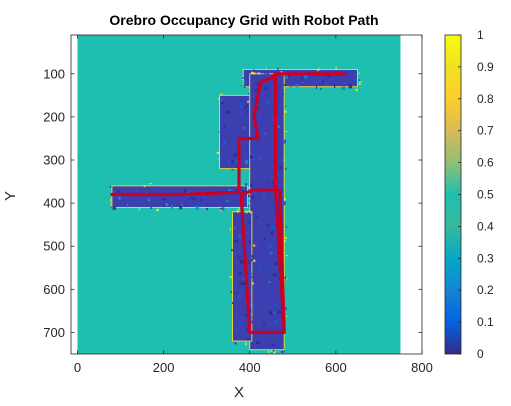 The image size is (511, 406). What do you see at coordinates (54, 116) in the screenshot?
I see `y-tick-label-200: 200` at bounding box center [54, 116].